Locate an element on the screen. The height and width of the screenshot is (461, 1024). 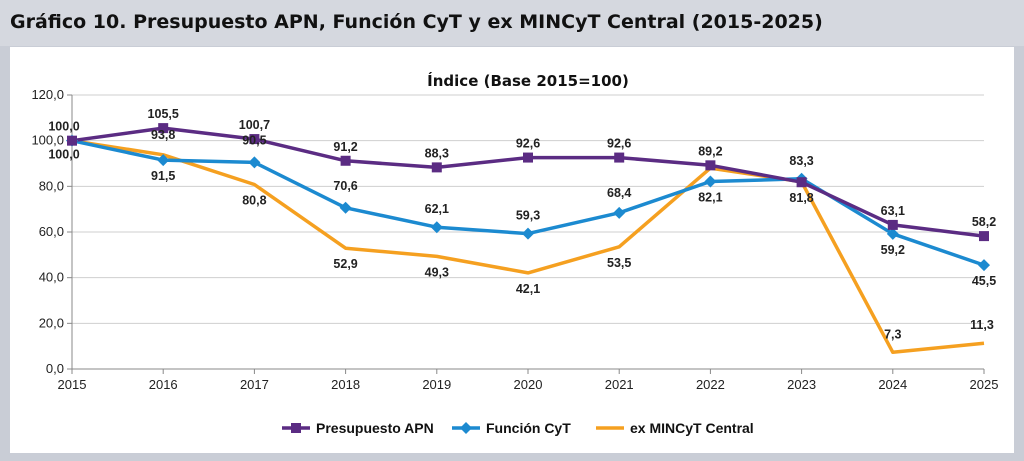
data-label: 105,5 is located at coordinates (163, 114).